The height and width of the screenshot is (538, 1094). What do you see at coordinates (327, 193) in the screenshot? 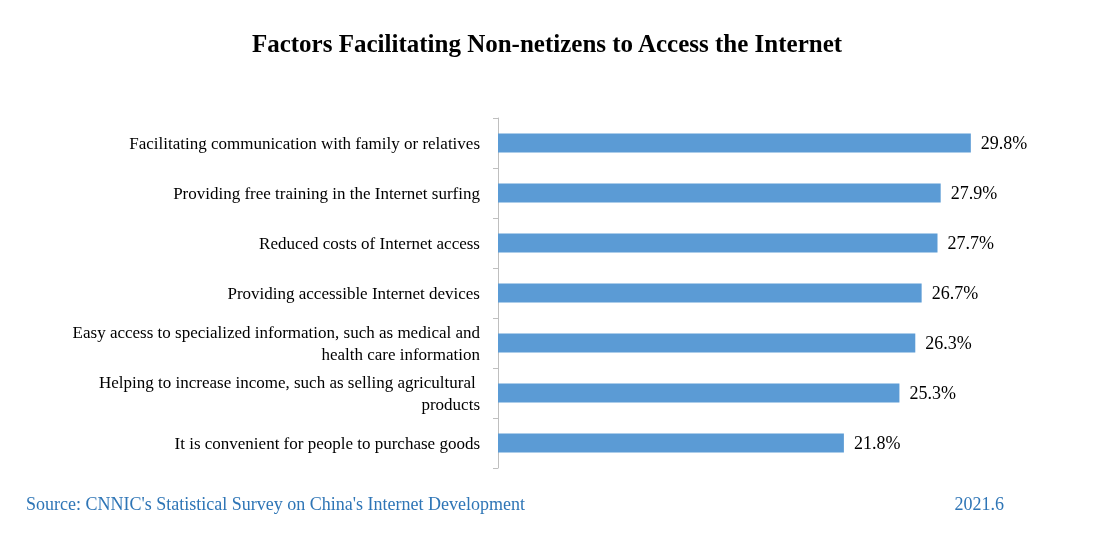
I see `y-tick-label: Providing free training in the Internet surfing` at bounding box center [327, 193].